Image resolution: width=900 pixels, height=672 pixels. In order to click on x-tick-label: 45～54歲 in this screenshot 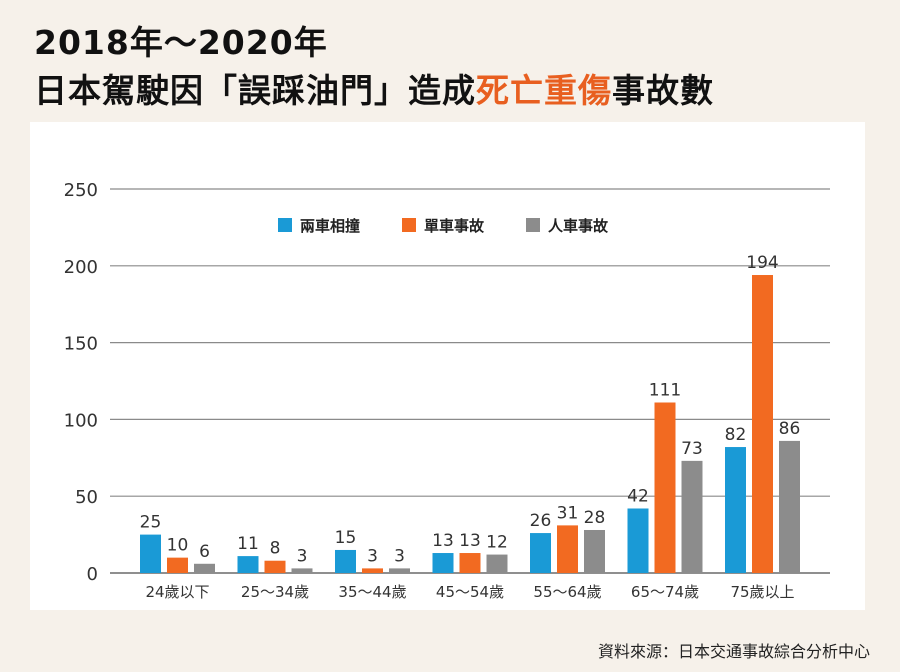, I will do `click(470, 592)`.